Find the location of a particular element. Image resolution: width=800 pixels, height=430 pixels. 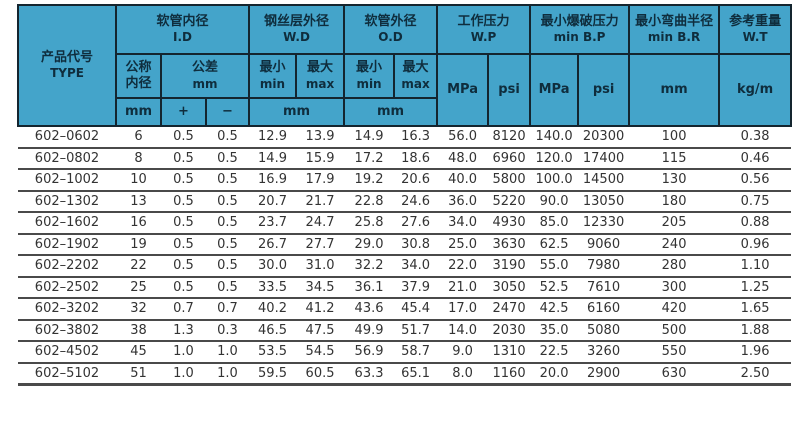

cell: 6160 is located at coordinates (604, 308).